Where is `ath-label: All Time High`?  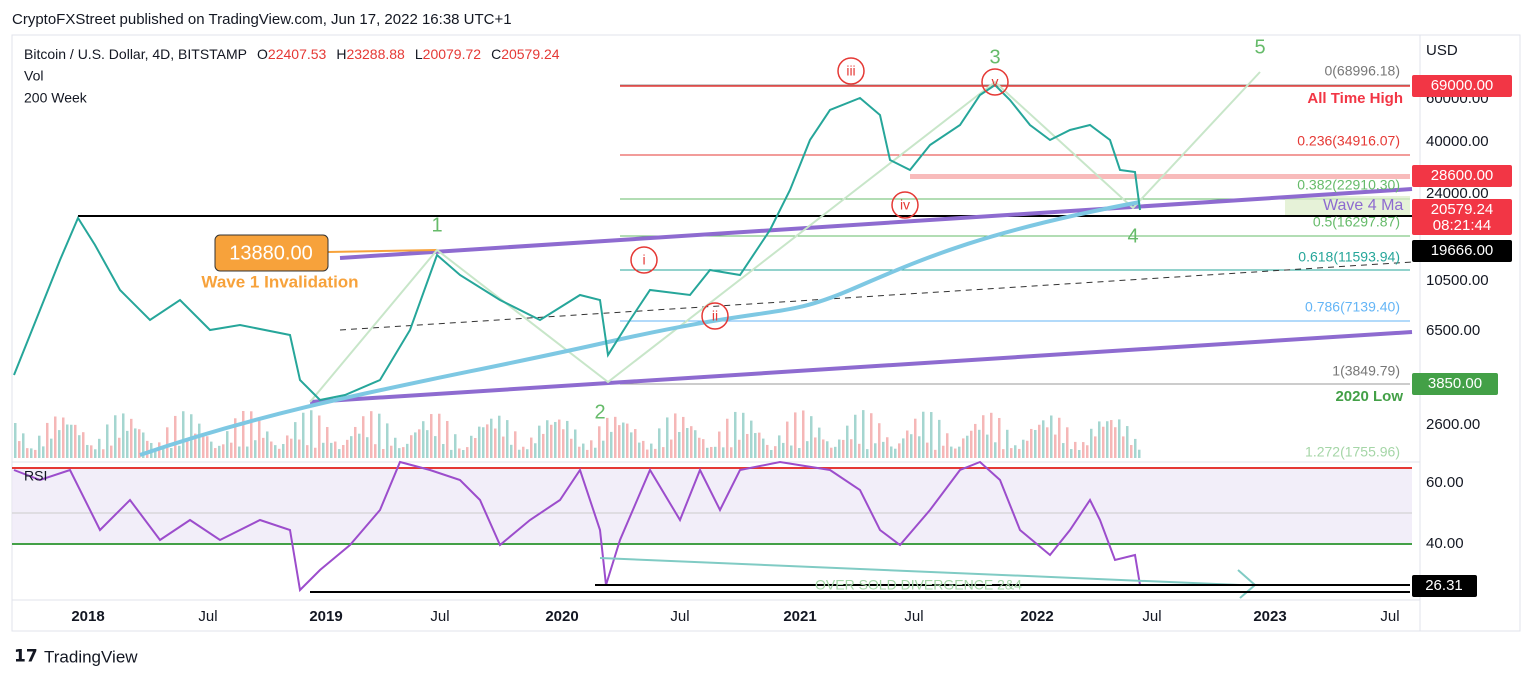 ath-label: All Time High is located at coordinates (1355, 98).